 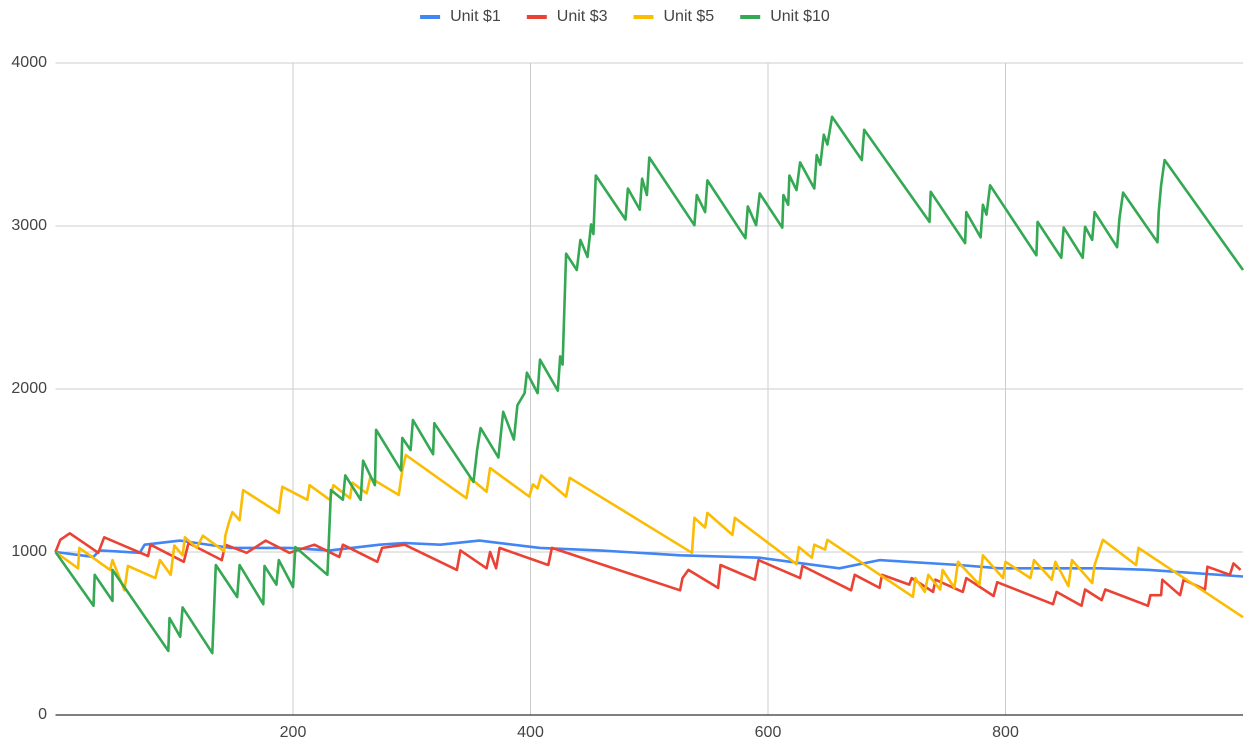 I want to click on legend-label: Unit $5, so click(x=689, y=16).